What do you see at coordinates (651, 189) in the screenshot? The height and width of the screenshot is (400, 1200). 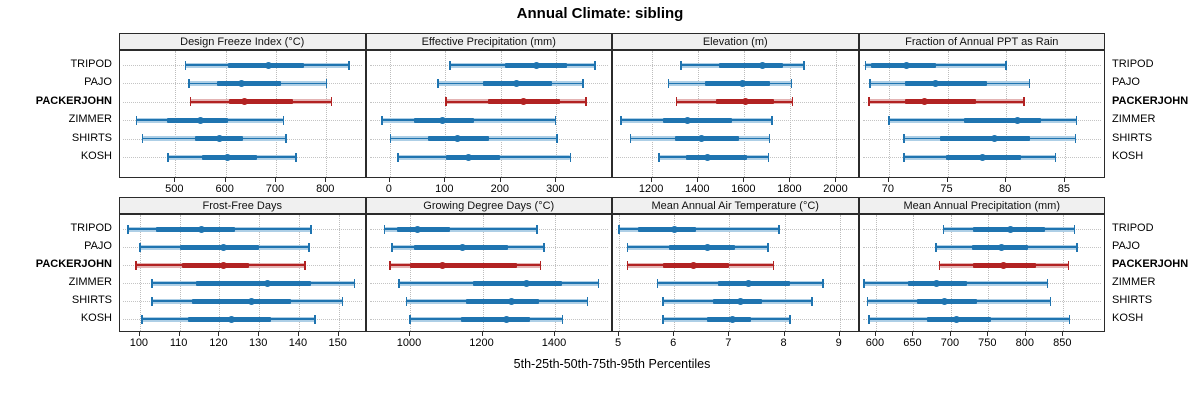 I see `axis-tick-label: 1200` at bounding box center [651, 189].